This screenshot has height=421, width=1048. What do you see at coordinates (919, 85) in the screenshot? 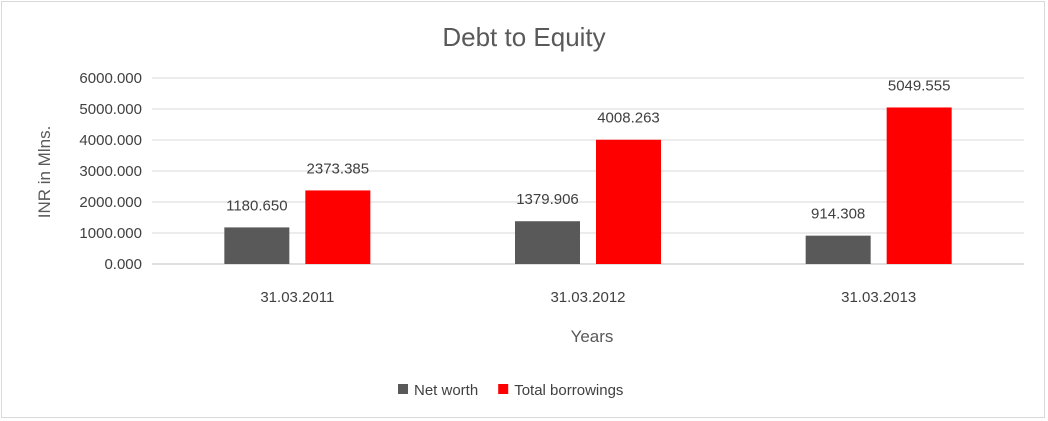
I see `data-label: 5049.555` at bounding box center [919, 85].